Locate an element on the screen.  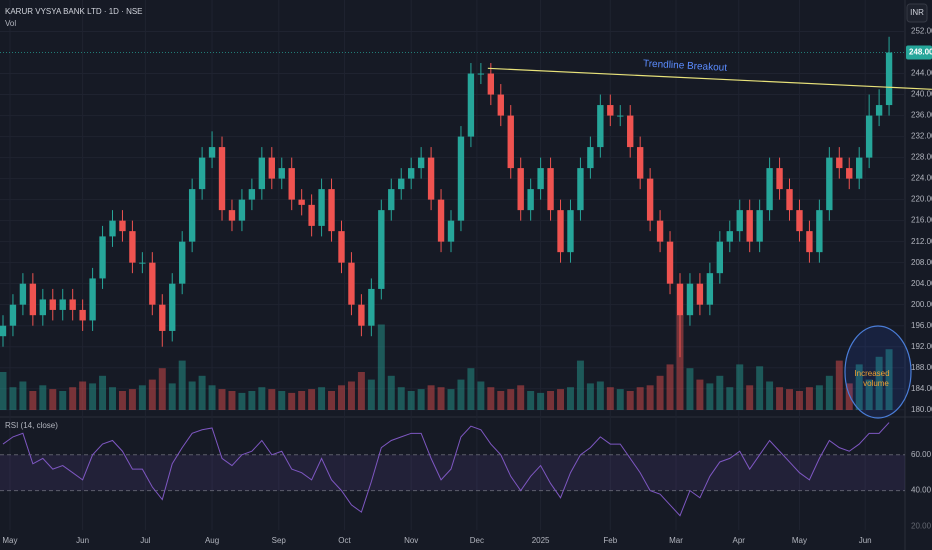
trendline is located at coordinates (709, 78).